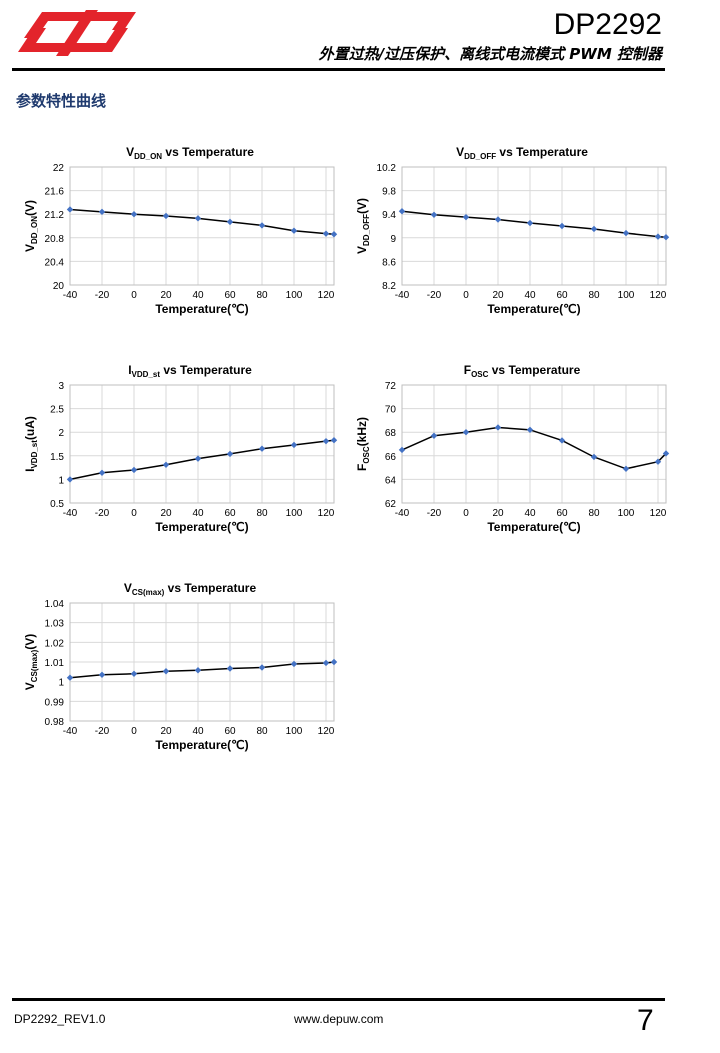 The height and width of the screenshot is (1053, 720). What do you see at coordinates (61, 386) in the screenshot?
I see `y-tick-label: 3` at bounding box center [61, 386].